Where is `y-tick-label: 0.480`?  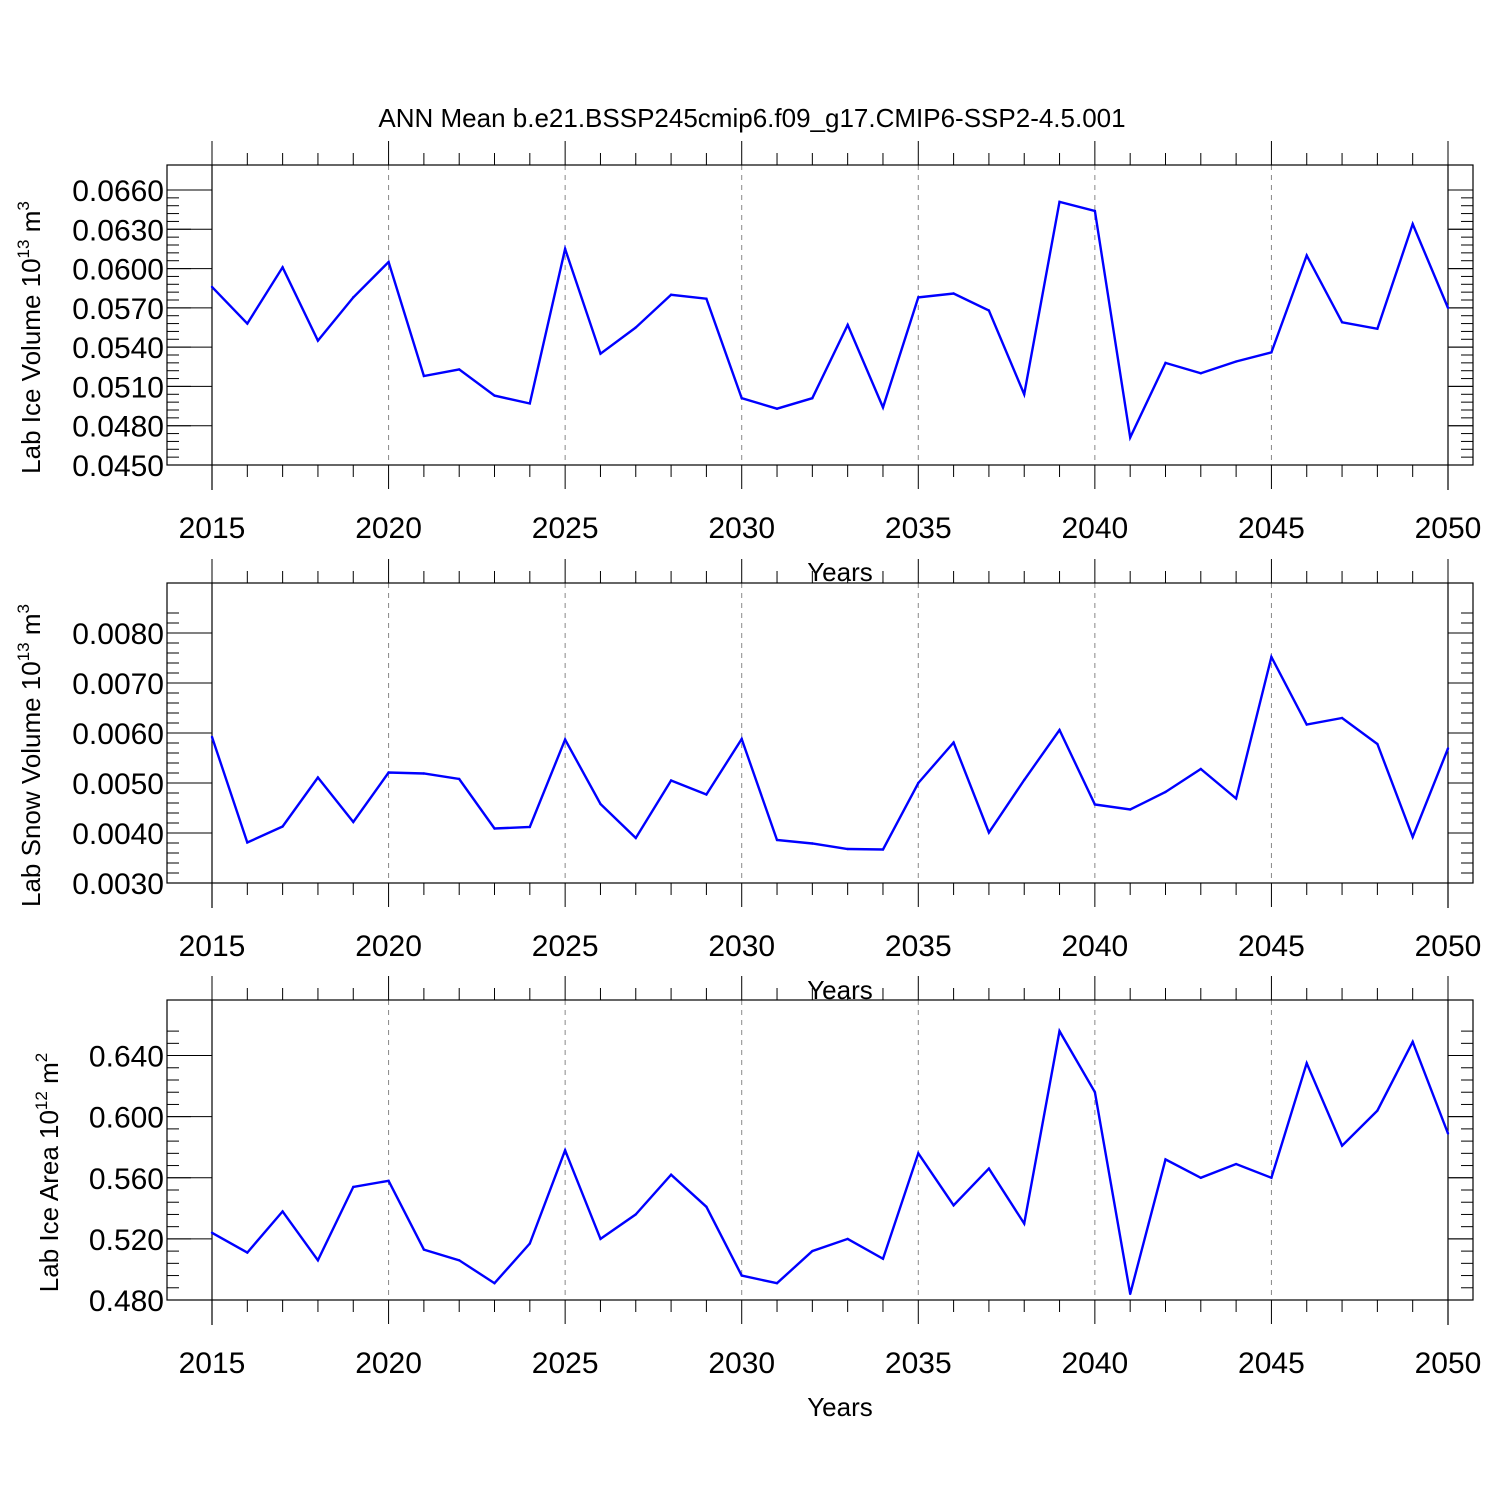 y-tick-label: 0.480 is located at coordinates (126, 1301).